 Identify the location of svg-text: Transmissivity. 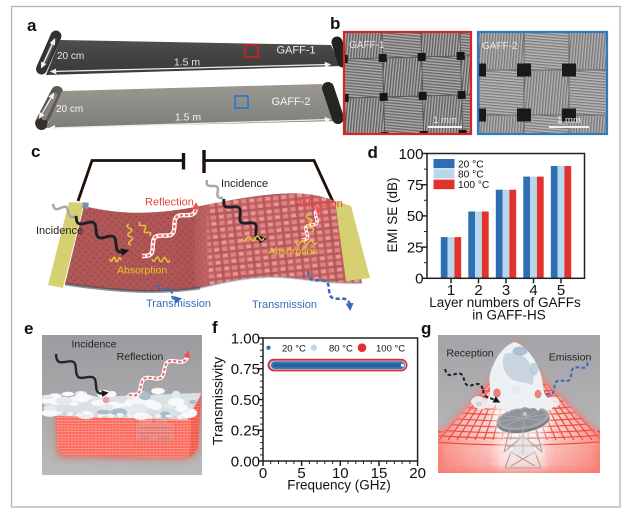
(218, 401).